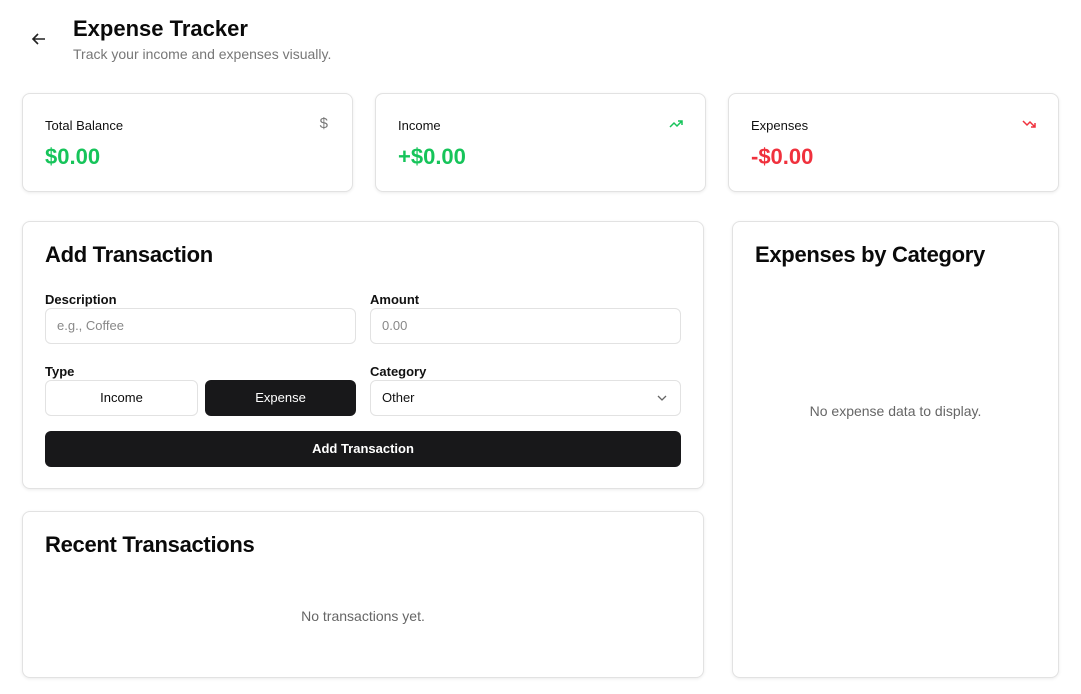 The width and height of the screenshot is (1081, 694). What do you see at coordinates (676, 124) in the screenshot?
I see `trending-up-icon` at bounding box center [676, 124].